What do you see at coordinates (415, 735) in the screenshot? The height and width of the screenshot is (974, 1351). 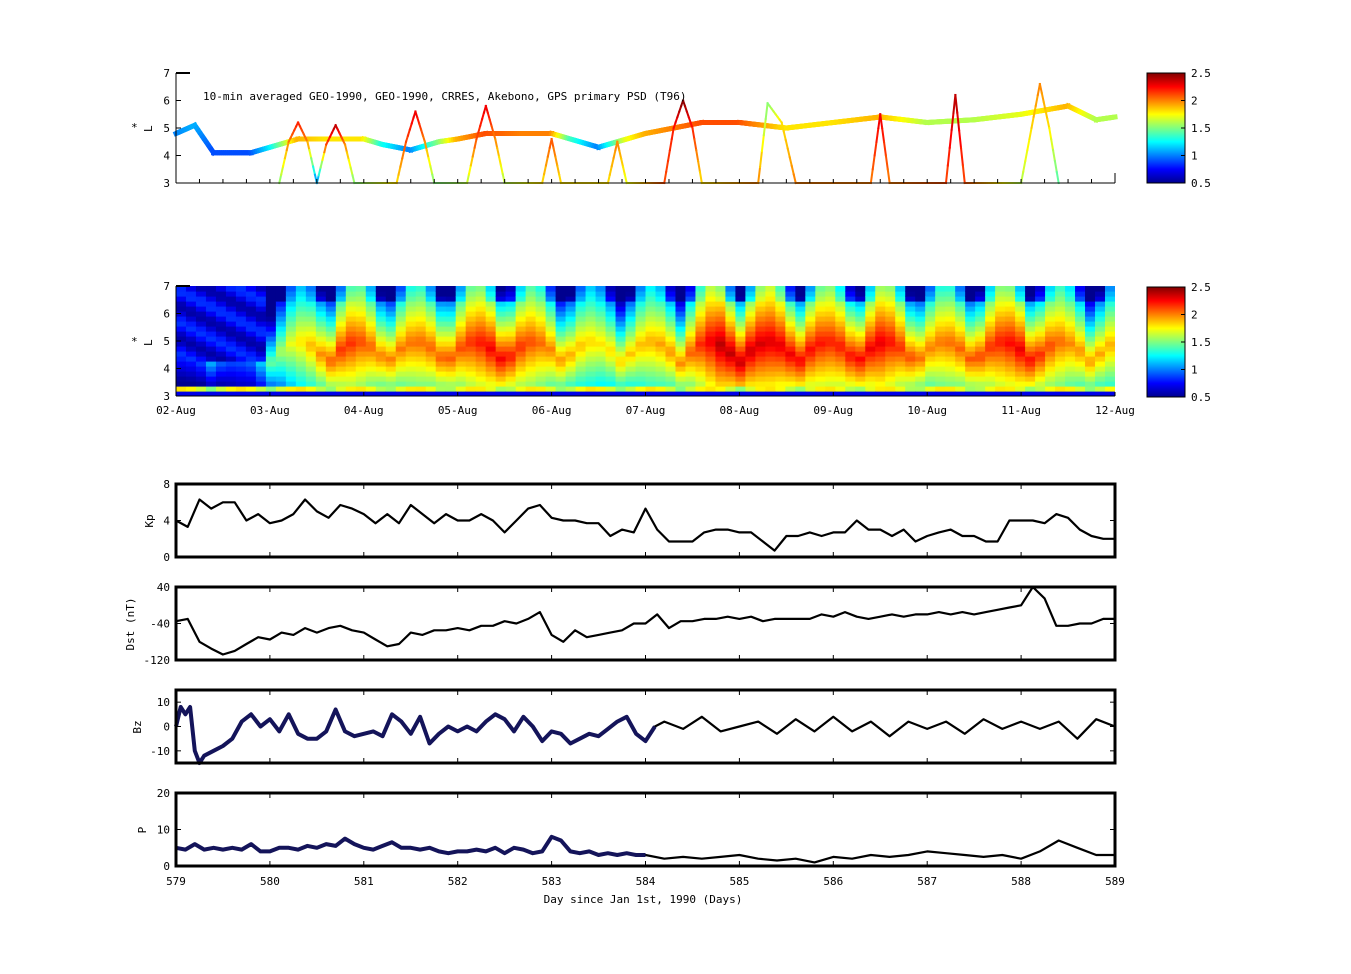 I see `series-highlight` at bounding box center [415, 735].